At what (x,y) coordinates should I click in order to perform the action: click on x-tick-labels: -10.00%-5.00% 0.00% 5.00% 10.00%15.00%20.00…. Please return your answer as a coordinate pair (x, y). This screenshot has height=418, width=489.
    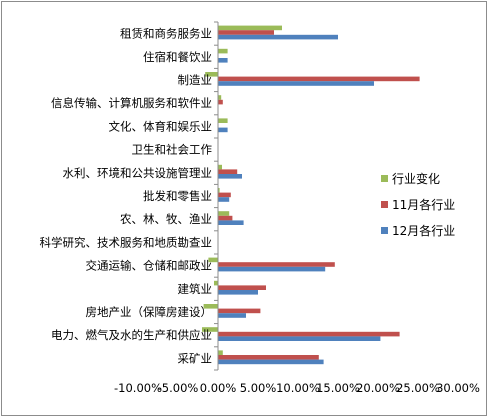
    Looking at the image, I should click on (297, 388).